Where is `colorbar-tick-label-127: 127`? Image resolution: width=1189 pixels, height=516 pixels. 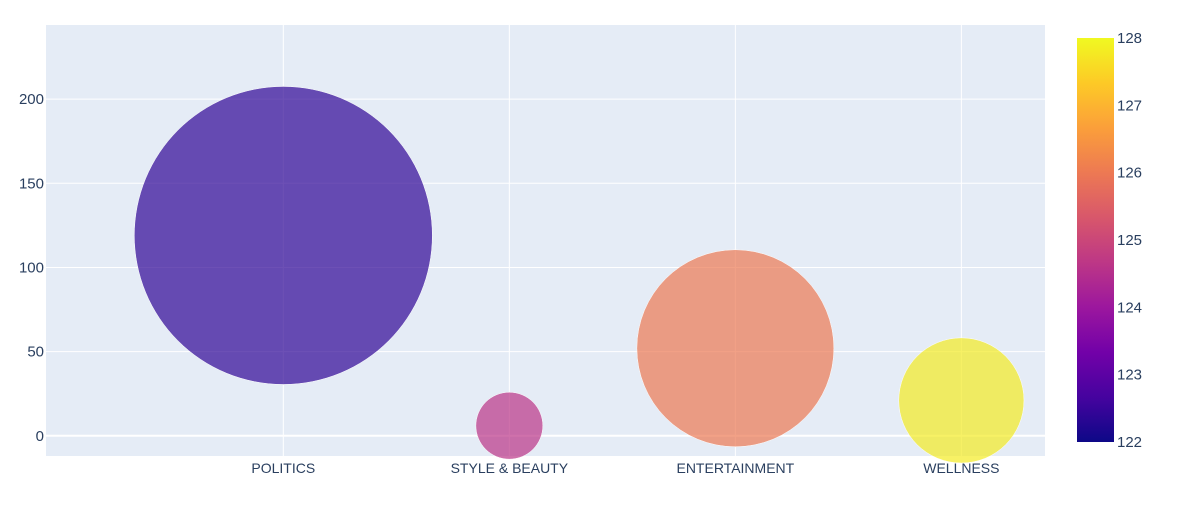
colorbar-tick-label-127: 127 is located at coordinates (1129, 105).